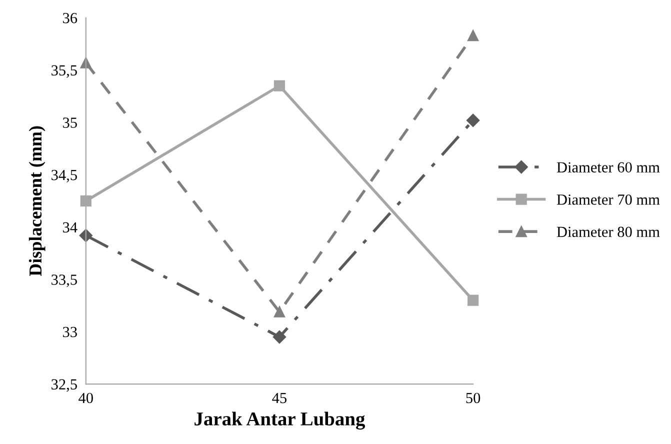 The height and width of the screenshot is (444, 671). What do you see at coordinates (70, 123) in the screenshot?
I see `y-tick-label: 35` at bounding box center [70, 123].